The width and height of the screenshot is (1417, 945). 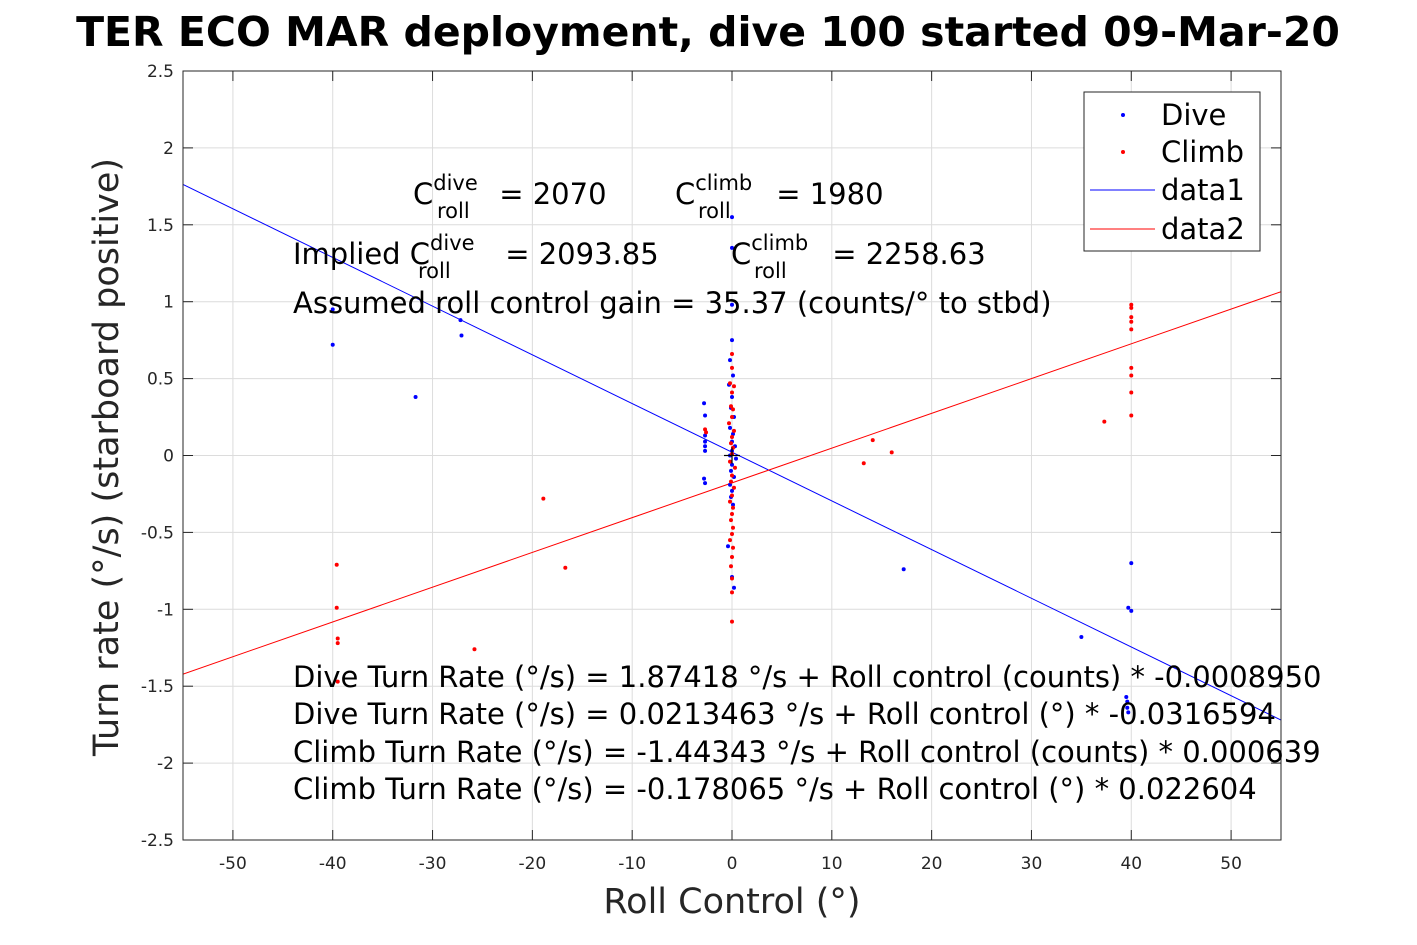 What do you see at coordinates (168, 457) in the screenshot?
I see `y-tick-label: 0` at bounding box center [168, 457].